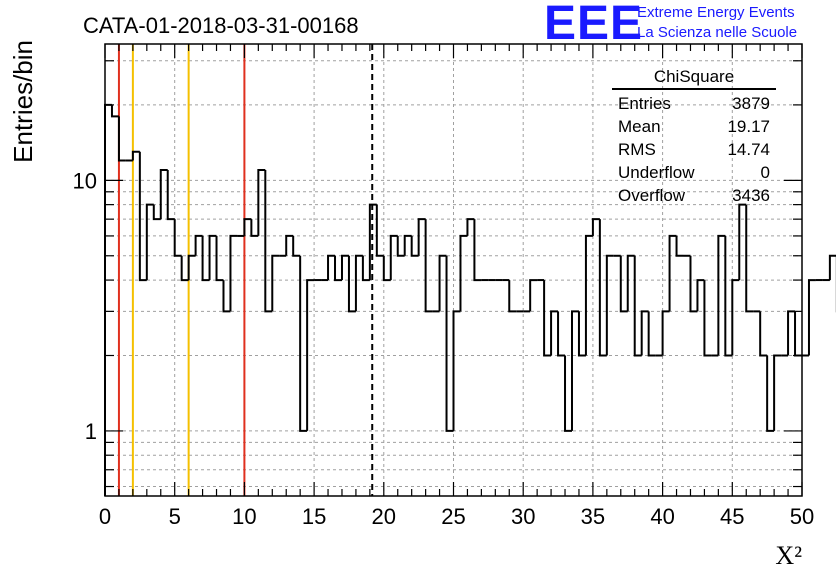 This screenshot has width=836, height=572. Describe the element at coordinates (716, 12) in the screenshot. I see `brand-line-1: Extreme Energy Events` at that location.